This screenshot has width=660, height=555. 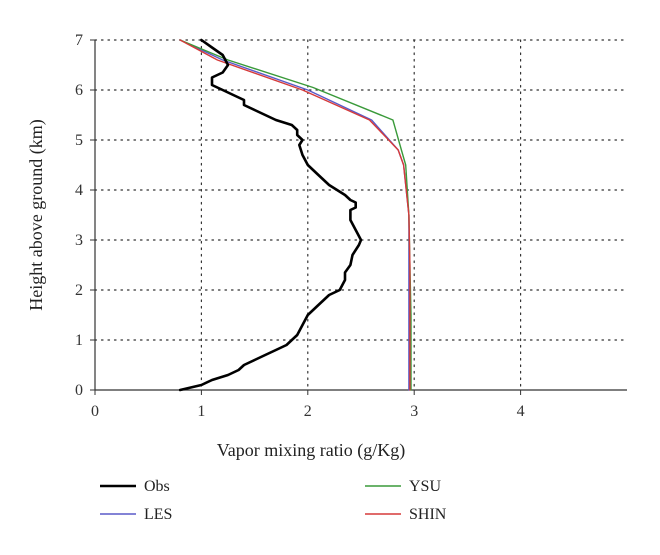 I want to click on legend: Obs YSU LES SHIN, so click(x=273, y=500).